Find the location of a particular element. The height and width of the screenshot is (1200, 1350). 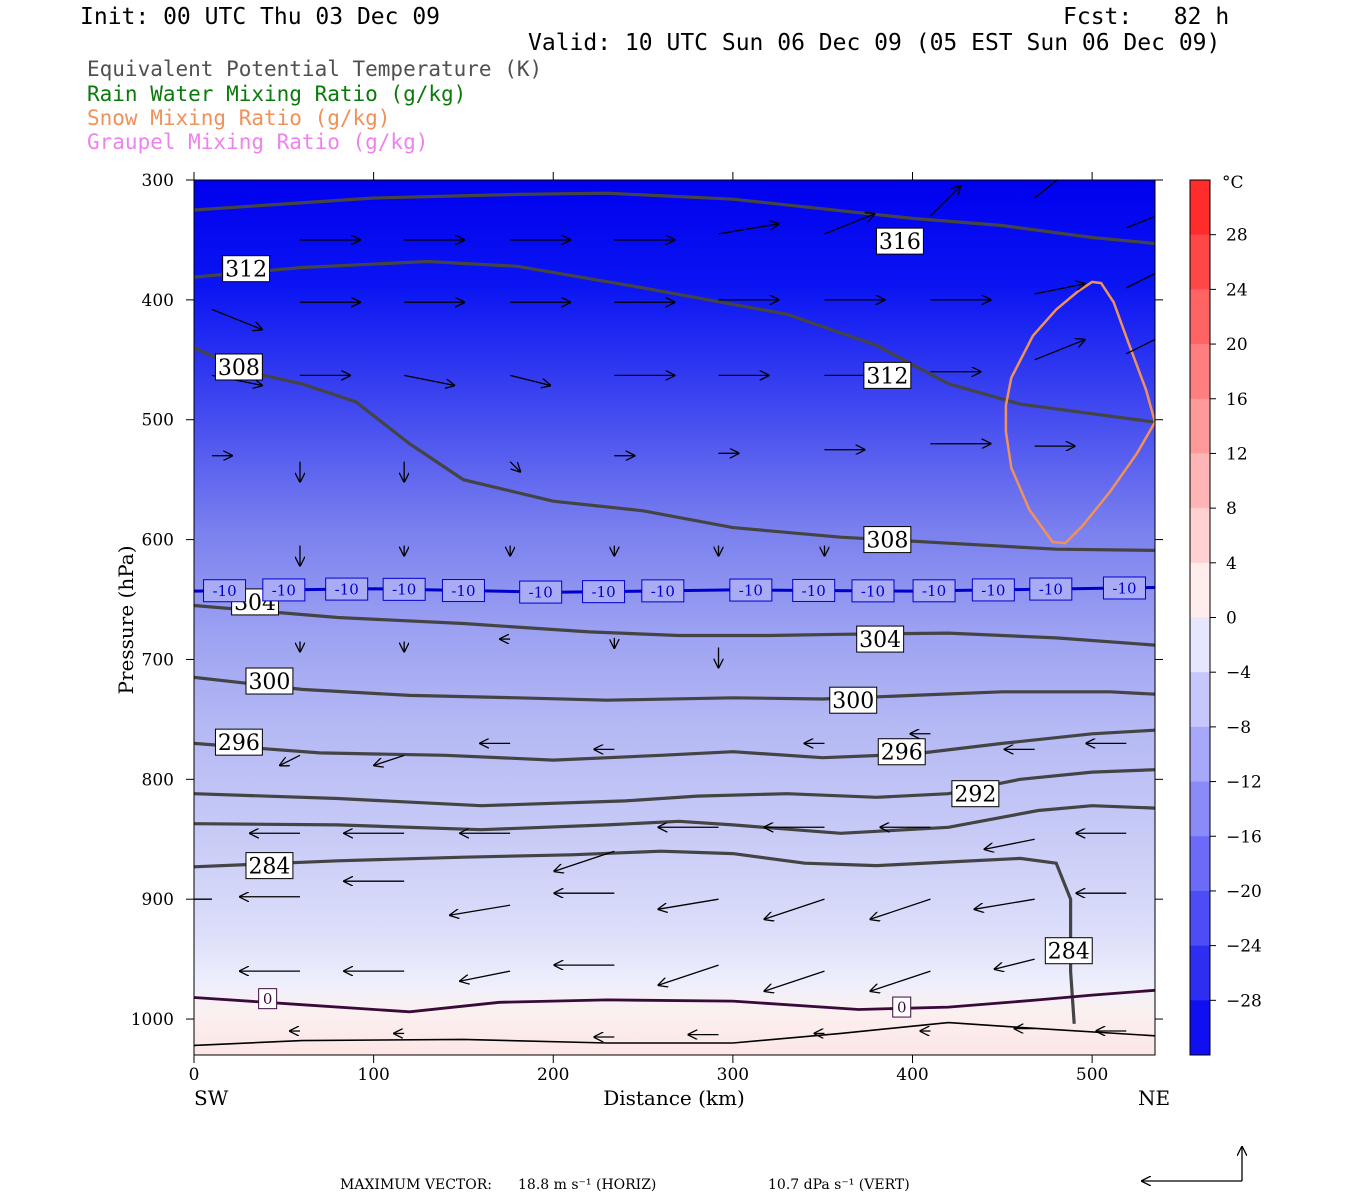

colorbar-tick-label: −24 is located at coordinates (1244, 947).